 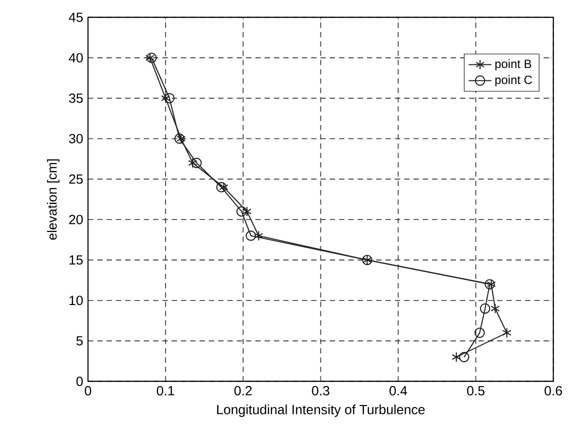 What do you see at coordinates (79, 381) in the screenshot?
I see `y-tick-label: 0` at bounding box center [79, 381].